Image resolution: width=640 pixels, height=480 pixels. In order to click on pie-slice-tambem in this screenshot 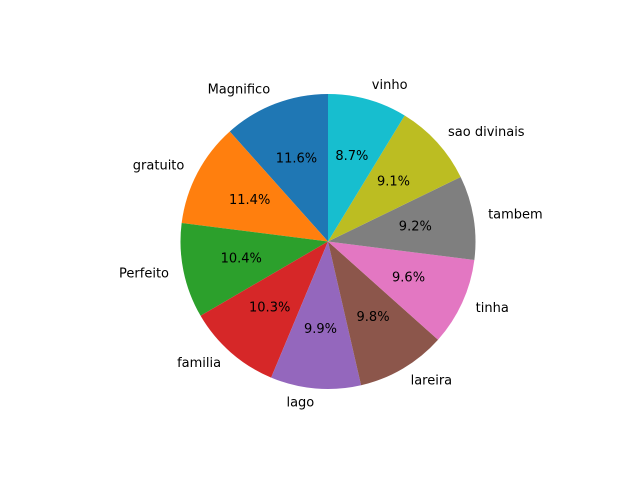, I will do `click(402, 218)`.